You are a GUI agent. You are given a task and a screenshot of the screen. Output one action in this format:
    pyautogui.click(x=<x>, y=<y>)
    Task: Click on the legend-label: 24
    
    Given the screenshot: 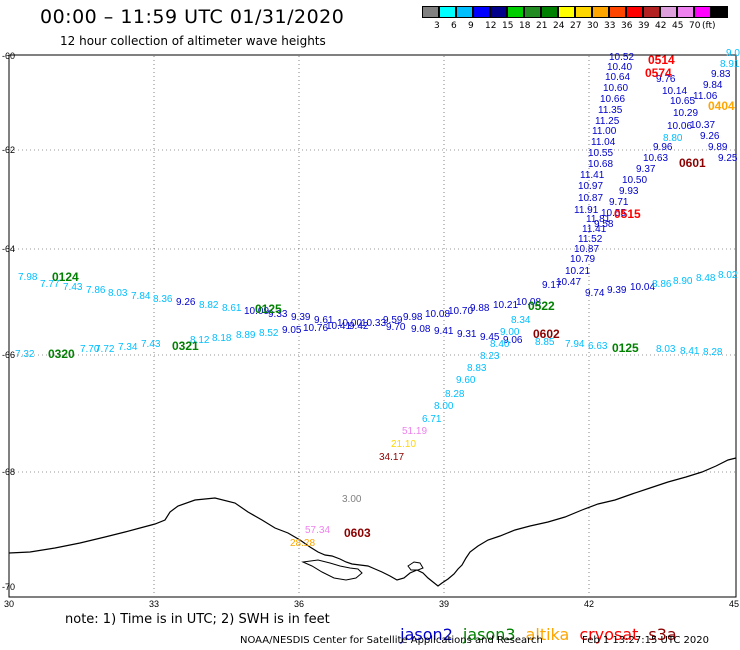 What is the action you would take?
    pyautogui.click(x=559, y=26)
    